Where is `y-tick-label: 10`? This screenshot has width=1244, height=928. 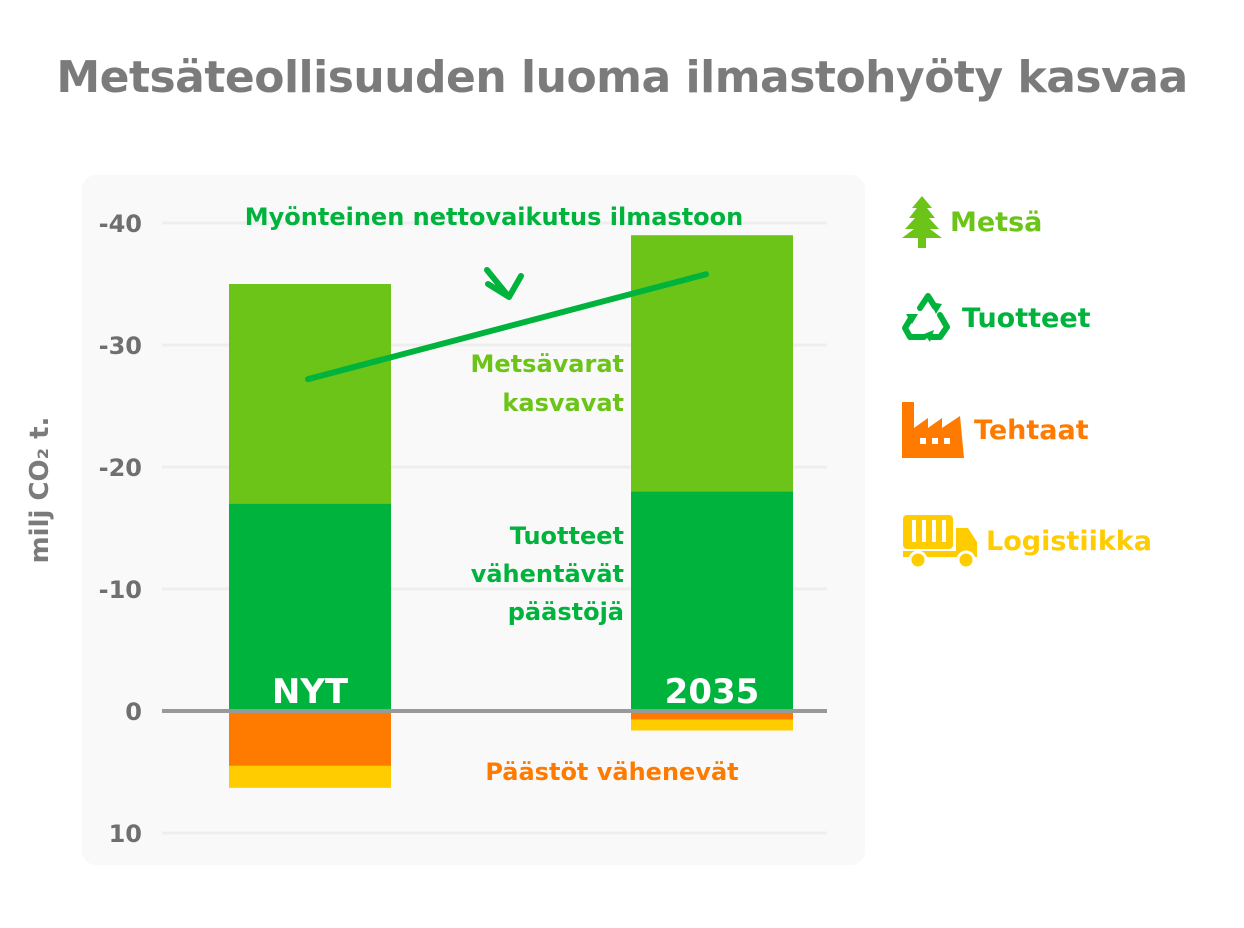
y-tick-label: 10 is located at coordinates (125, 834).